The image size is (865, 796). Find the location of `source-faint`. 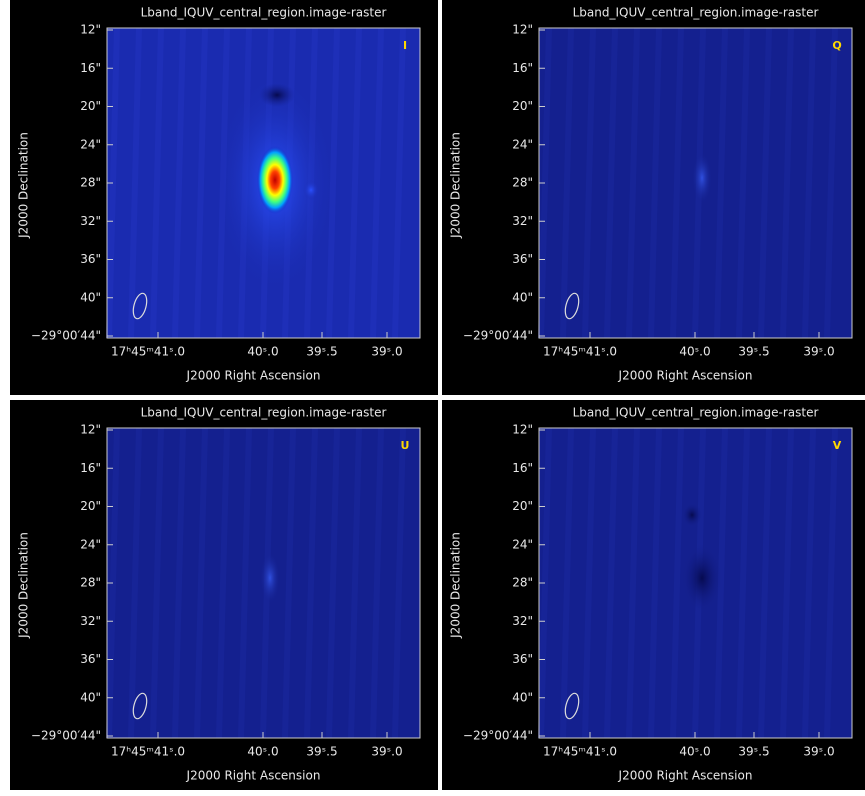

source-faint is located at coordinates (702, 178).